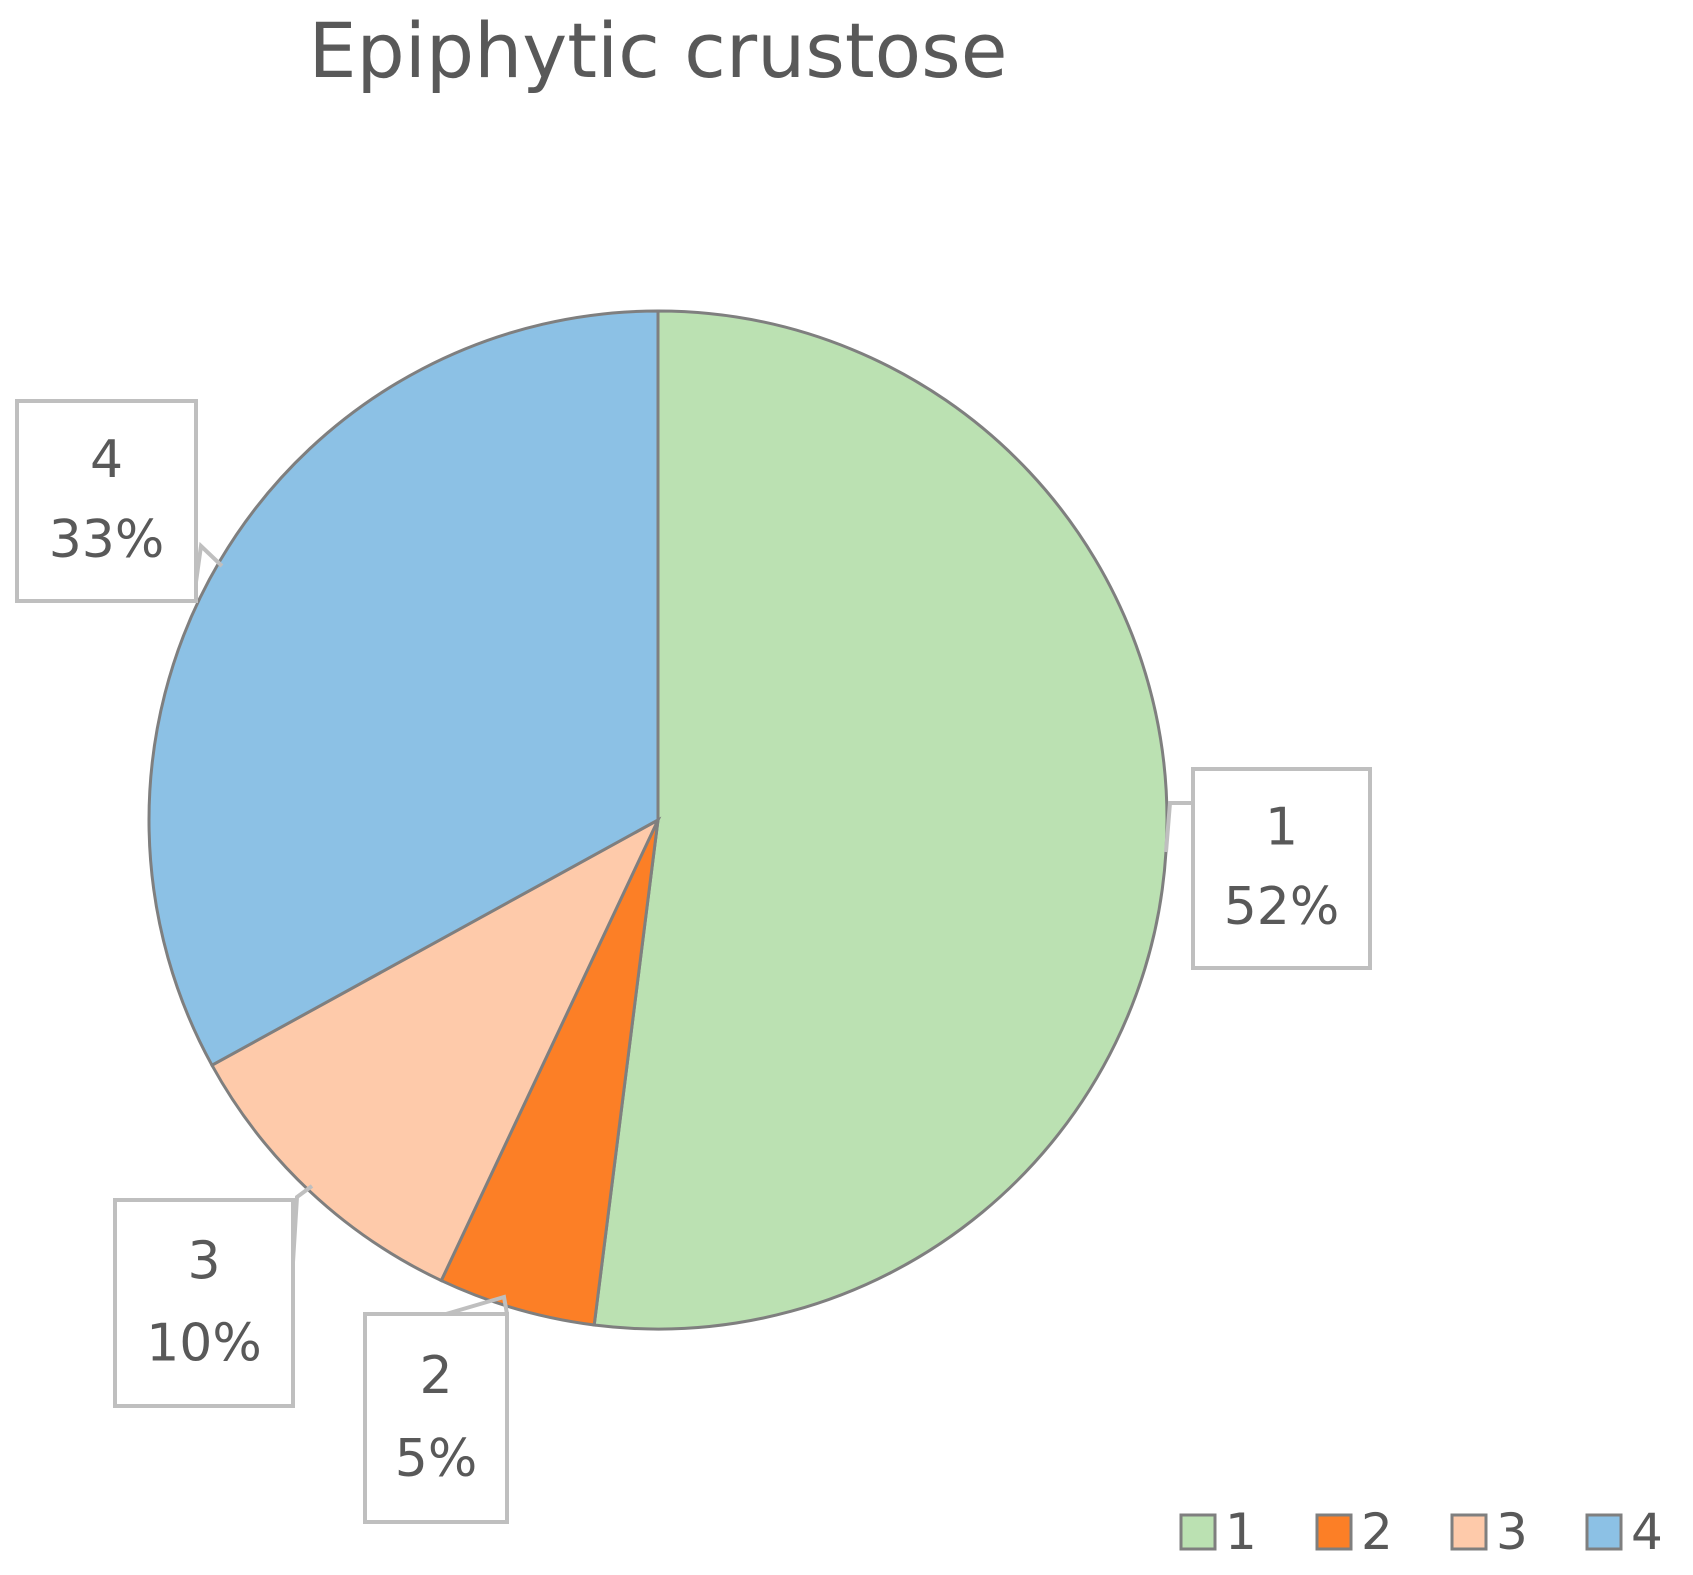 This screenshot has height=1575, width=1693. I want to click on legend-label-2: 2, so click(1377, 1532).